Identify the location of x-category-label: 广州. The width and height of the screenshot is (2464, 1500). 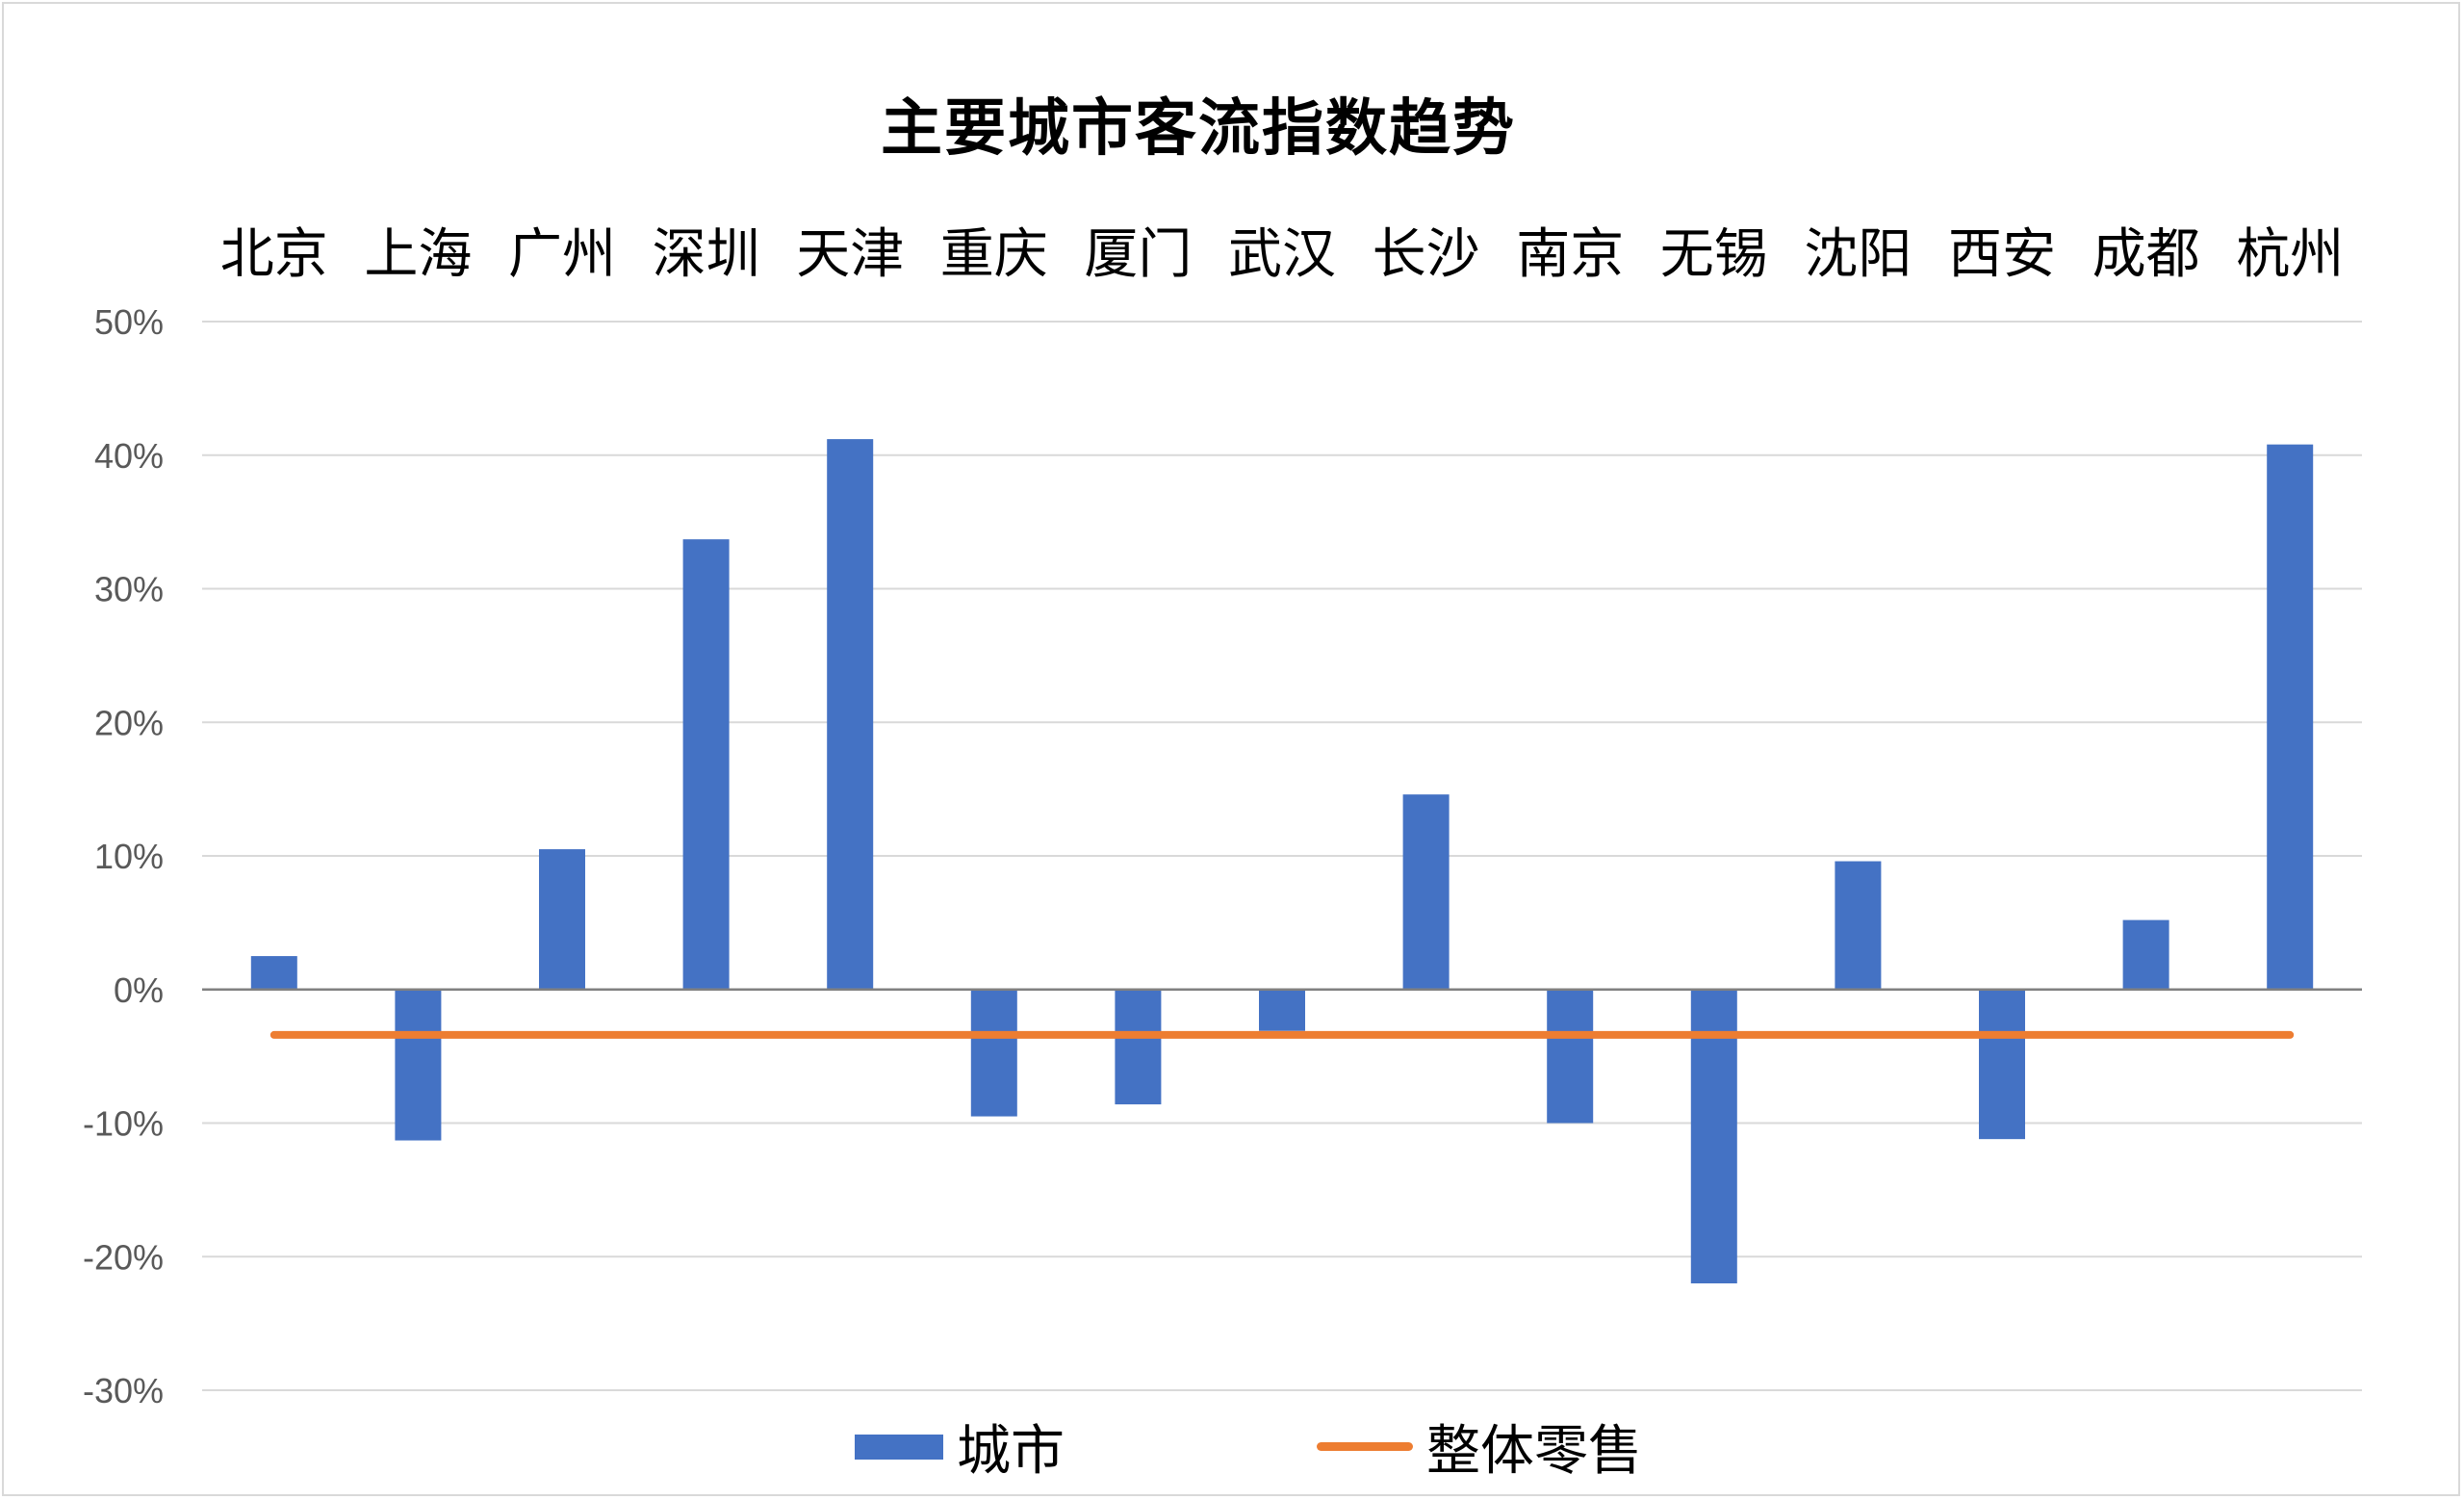
(562, 254).